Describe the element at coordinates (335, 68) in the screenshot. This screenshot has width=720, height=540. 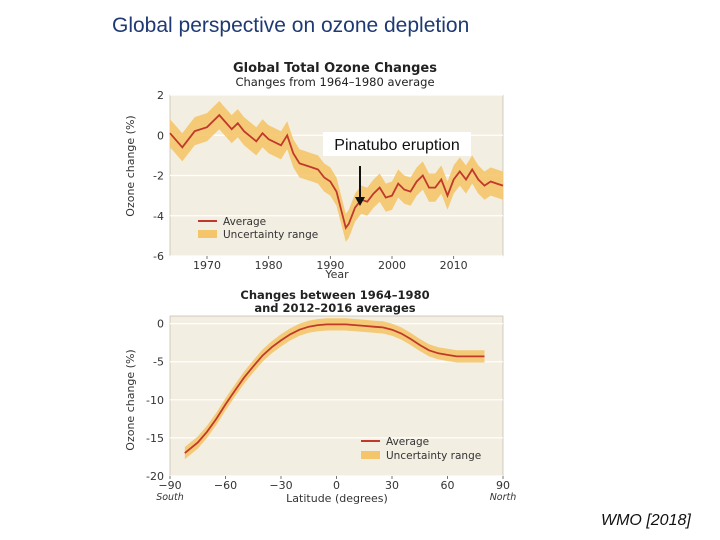
I see `top-chart-title: Global Total Ozone Changes` at that location.